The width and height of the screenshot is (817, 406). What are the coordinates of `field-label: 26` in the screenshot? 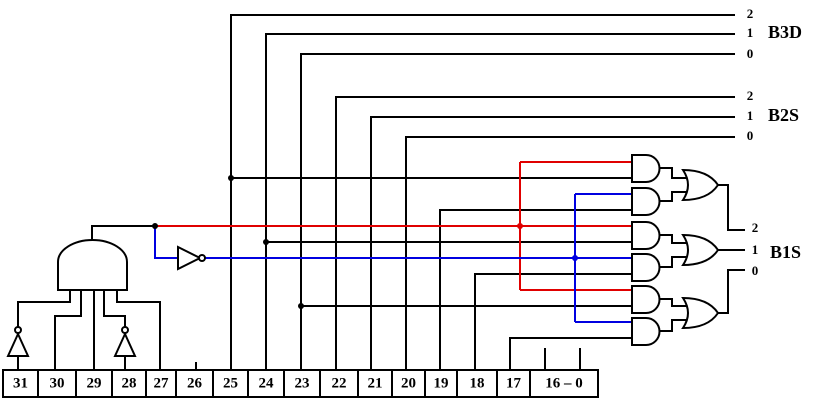 It's located at (195, 383).